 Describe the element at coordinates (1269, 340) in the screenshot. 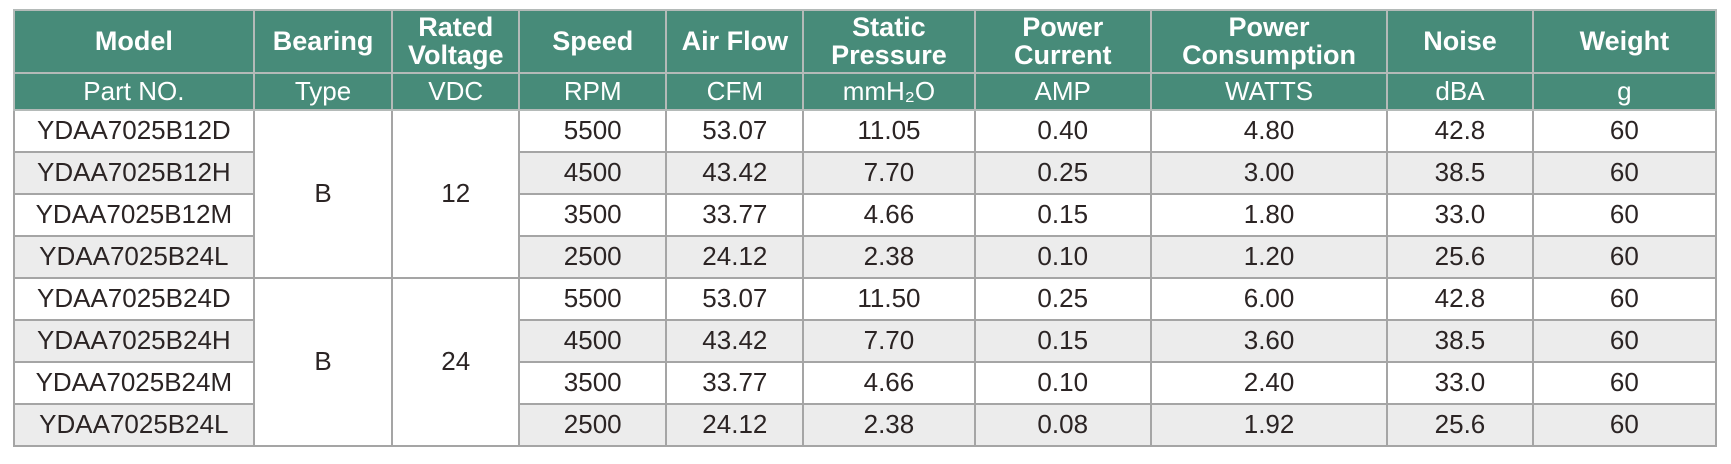

I see `cell-power: 3.60` at that location.